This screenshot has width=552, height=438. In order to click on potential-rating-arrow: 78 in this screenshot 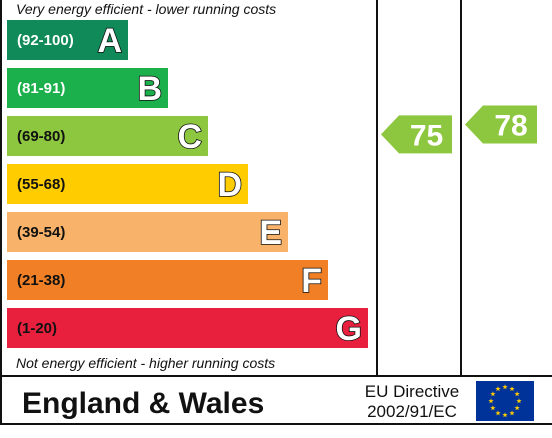, I will do `click(501, 124)`.